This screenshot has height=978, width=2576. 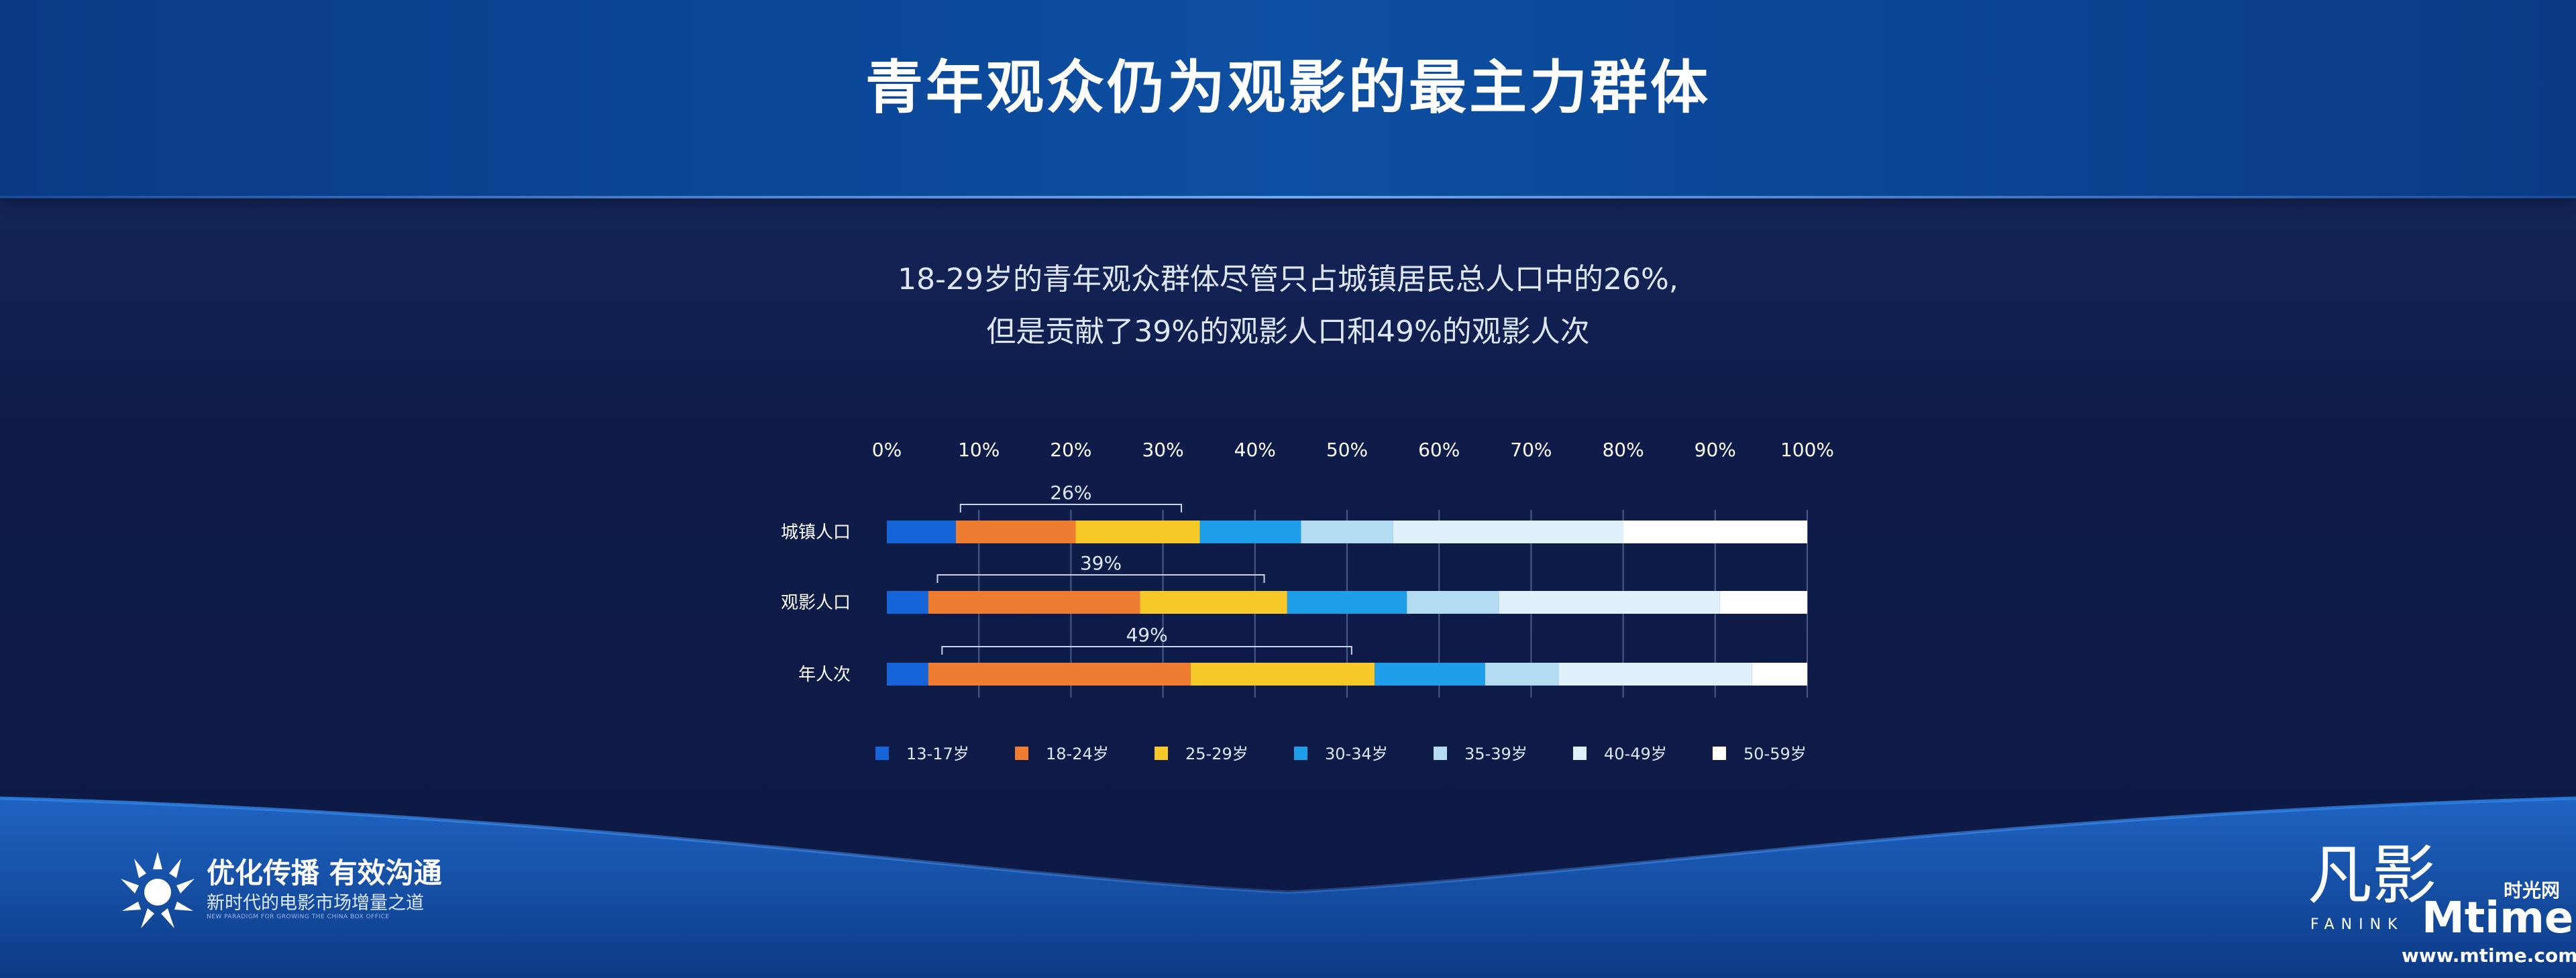 I want to click on x-tick-label: 40%, so click(x=1255, y=450).